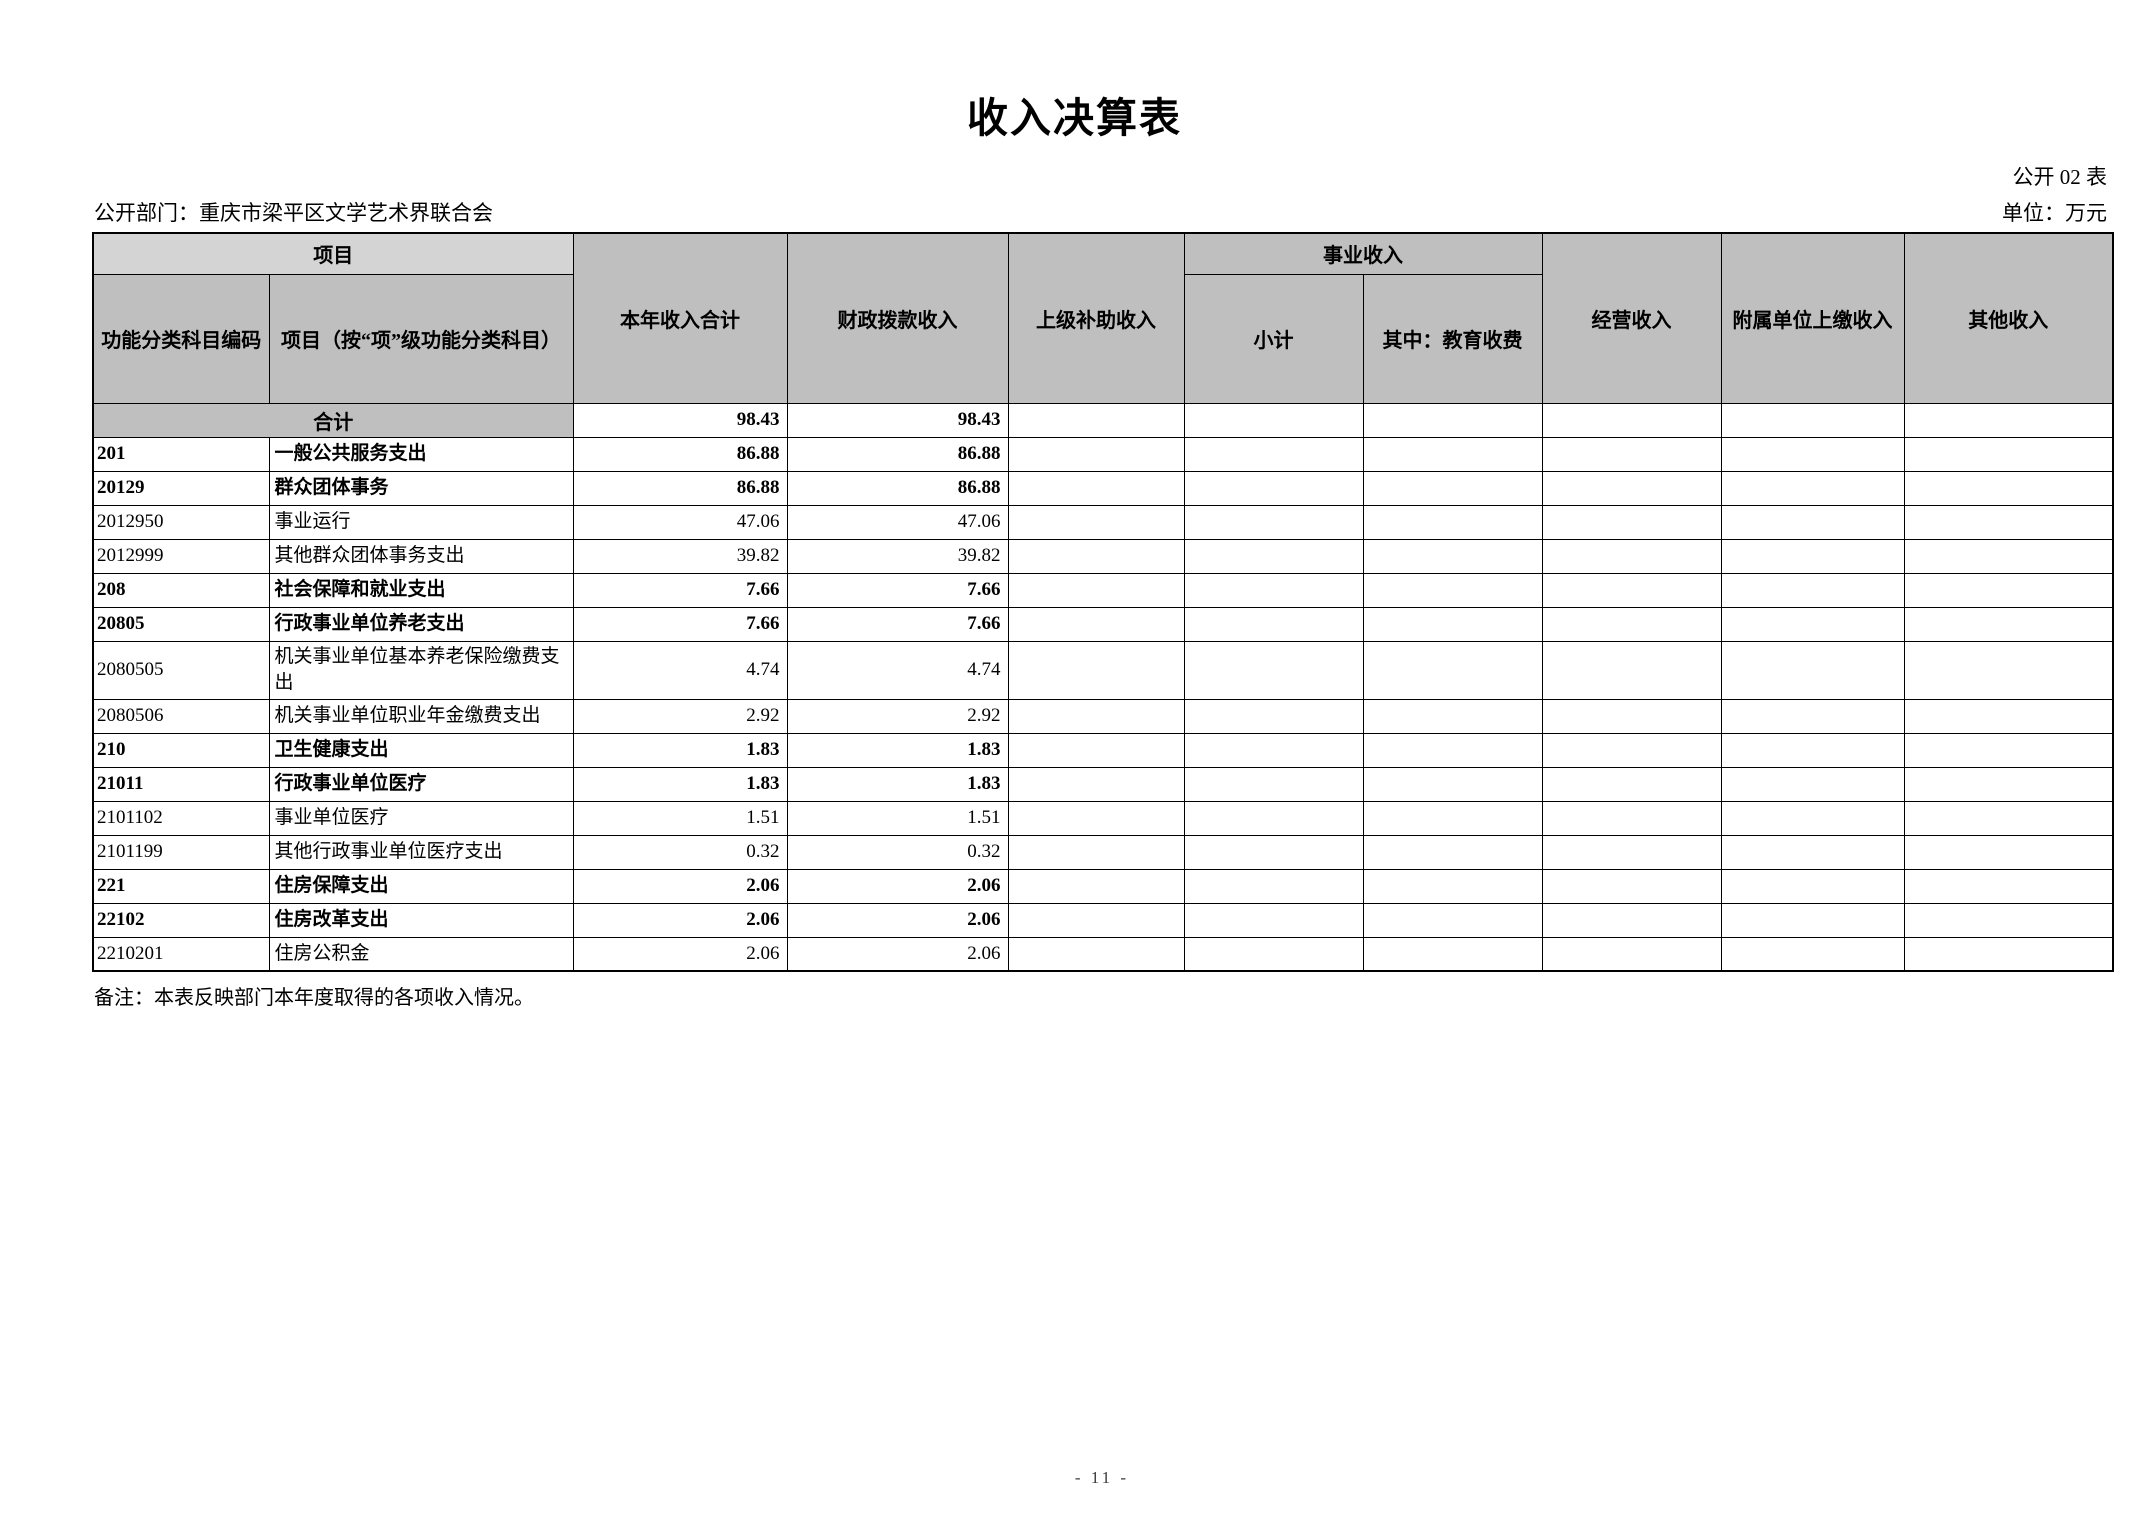  Describe the element at coordinates (680, 716) in the screenshot. I see `cell-annual-total: 2.92` at that location.